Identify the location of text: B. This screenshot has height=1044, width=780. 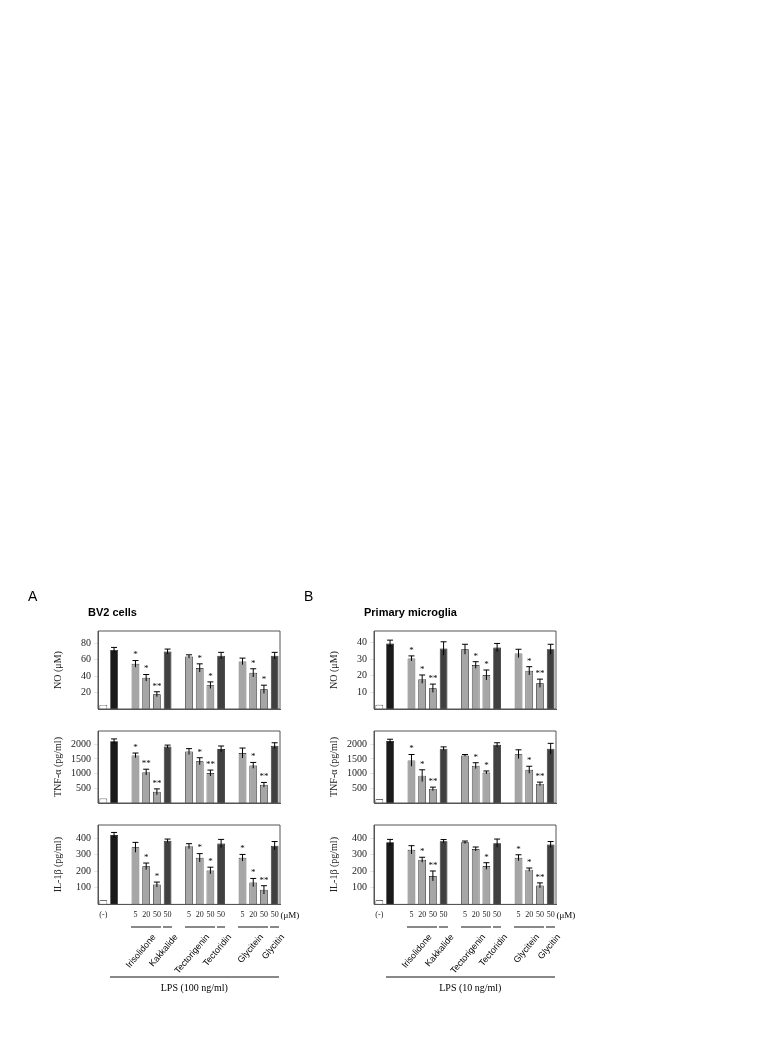
(309, 596).